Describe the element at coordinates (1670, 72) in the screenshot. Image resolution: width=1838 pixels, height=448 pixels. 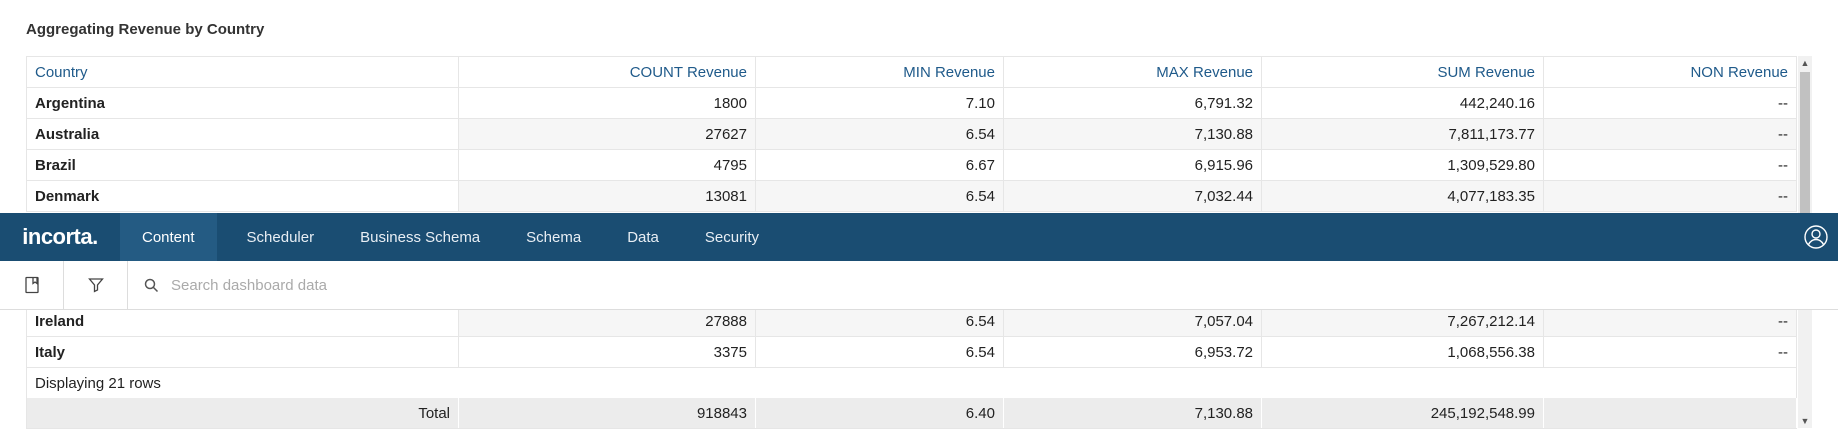
I see `column-header-non-revenue: NON Revenue` at that location.